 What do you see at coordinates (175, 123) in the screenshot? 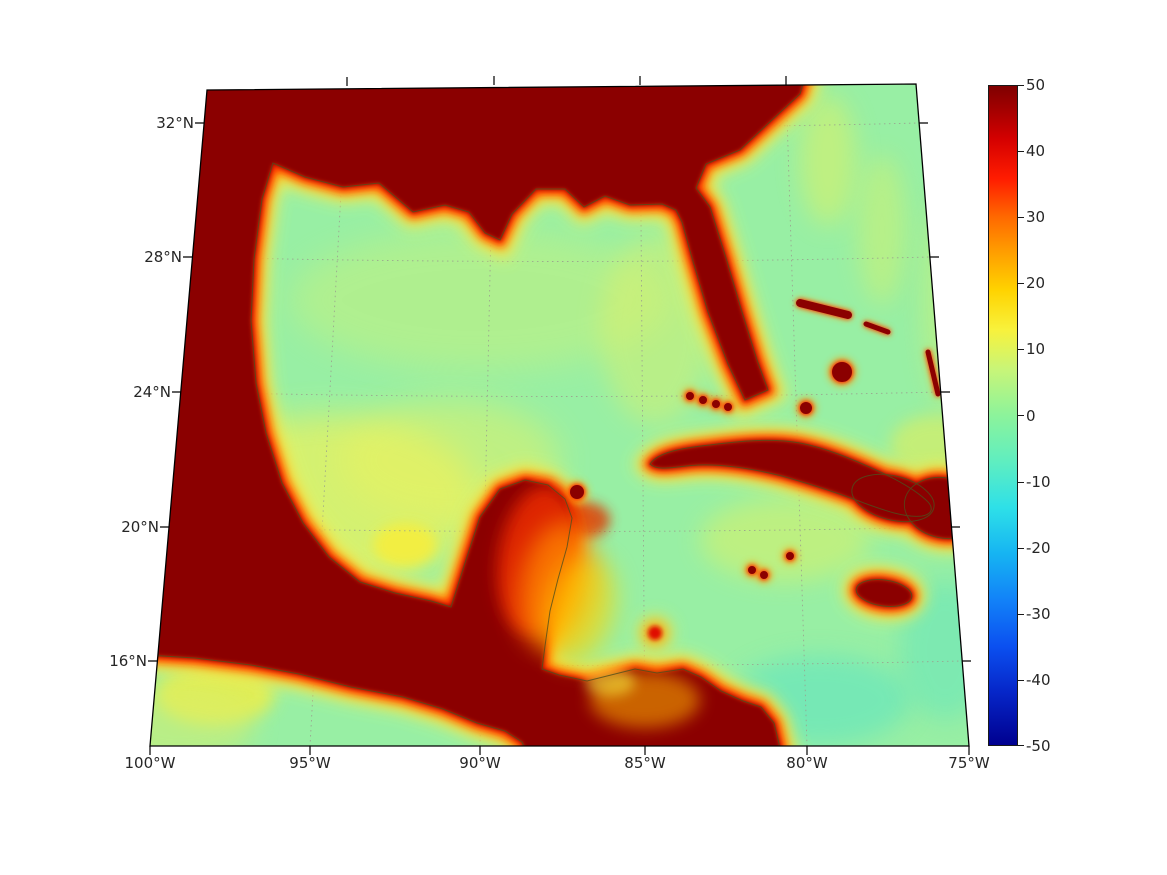
I see `y-tick-label: 32°N` at bounding box center [175, 123].